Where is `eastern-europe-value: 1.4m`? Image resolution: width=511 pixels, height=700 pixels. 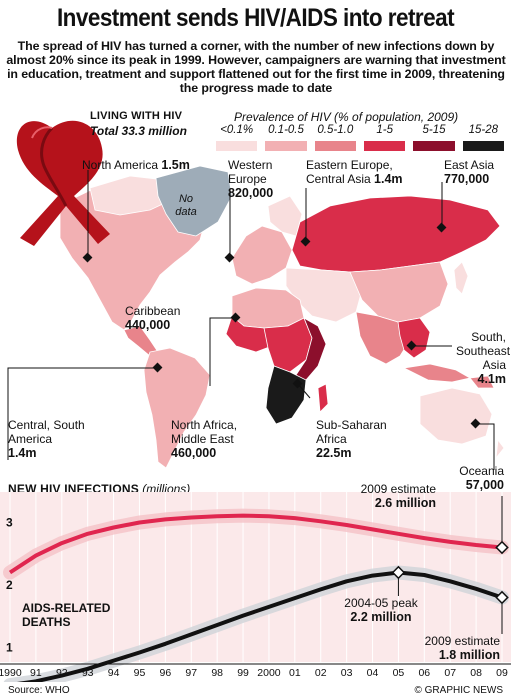
eastern-europe-value: 1.4m is located at coordinates (388, 179).